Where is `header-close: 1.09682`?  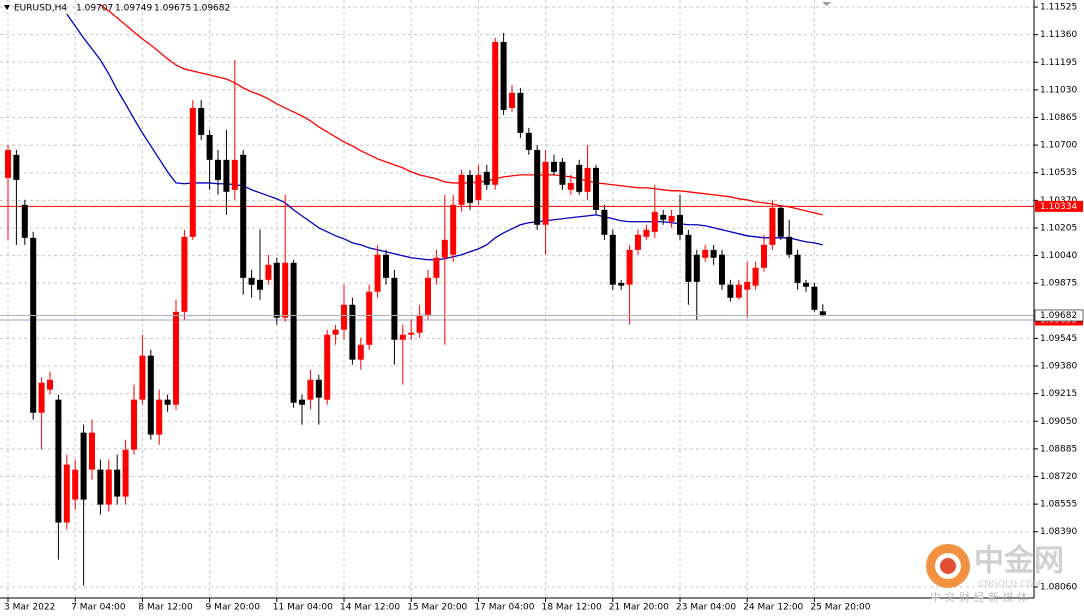 header-close: 1.09682 is located at coordinates (211, 9).